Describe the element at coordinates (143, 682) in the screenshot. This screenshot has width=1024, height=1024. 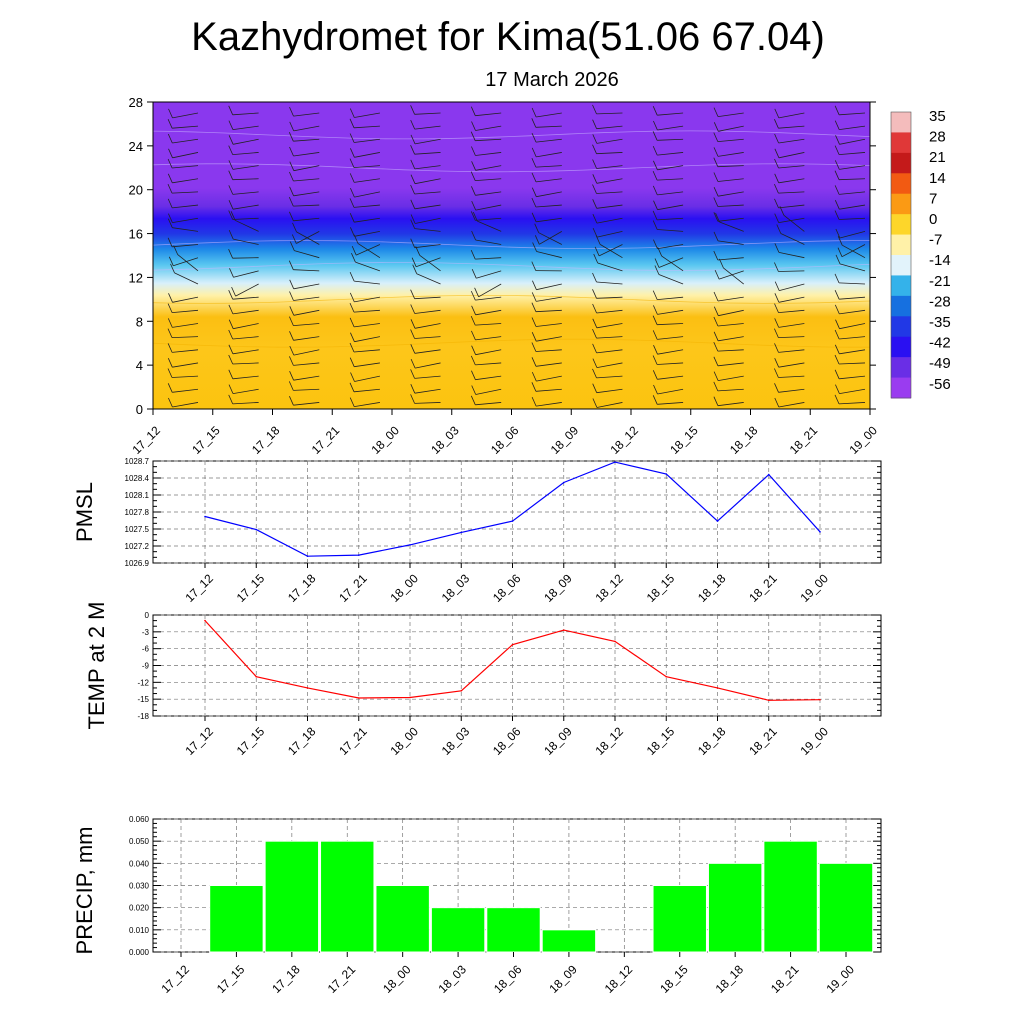
I see `y-tick-label: -12` at that location.